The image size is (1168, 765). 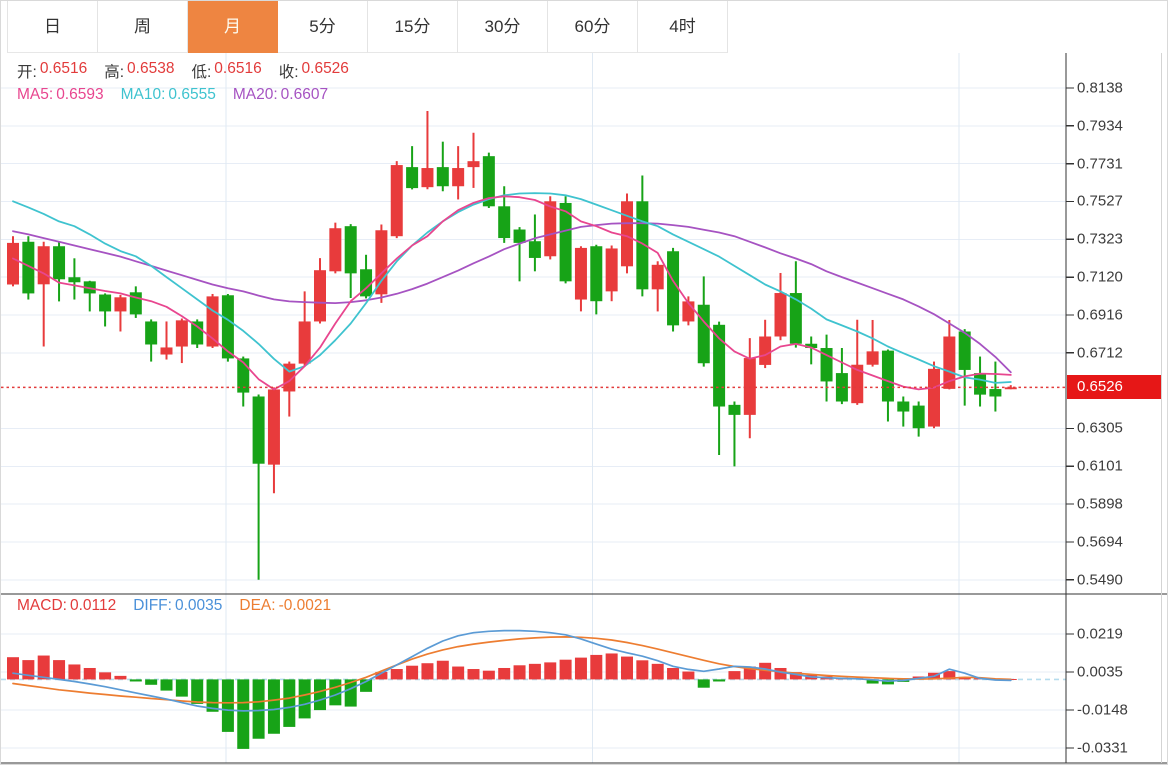 I want to click on ohlcRow-item: 收: 0.6526, so click(x=313, y=70).